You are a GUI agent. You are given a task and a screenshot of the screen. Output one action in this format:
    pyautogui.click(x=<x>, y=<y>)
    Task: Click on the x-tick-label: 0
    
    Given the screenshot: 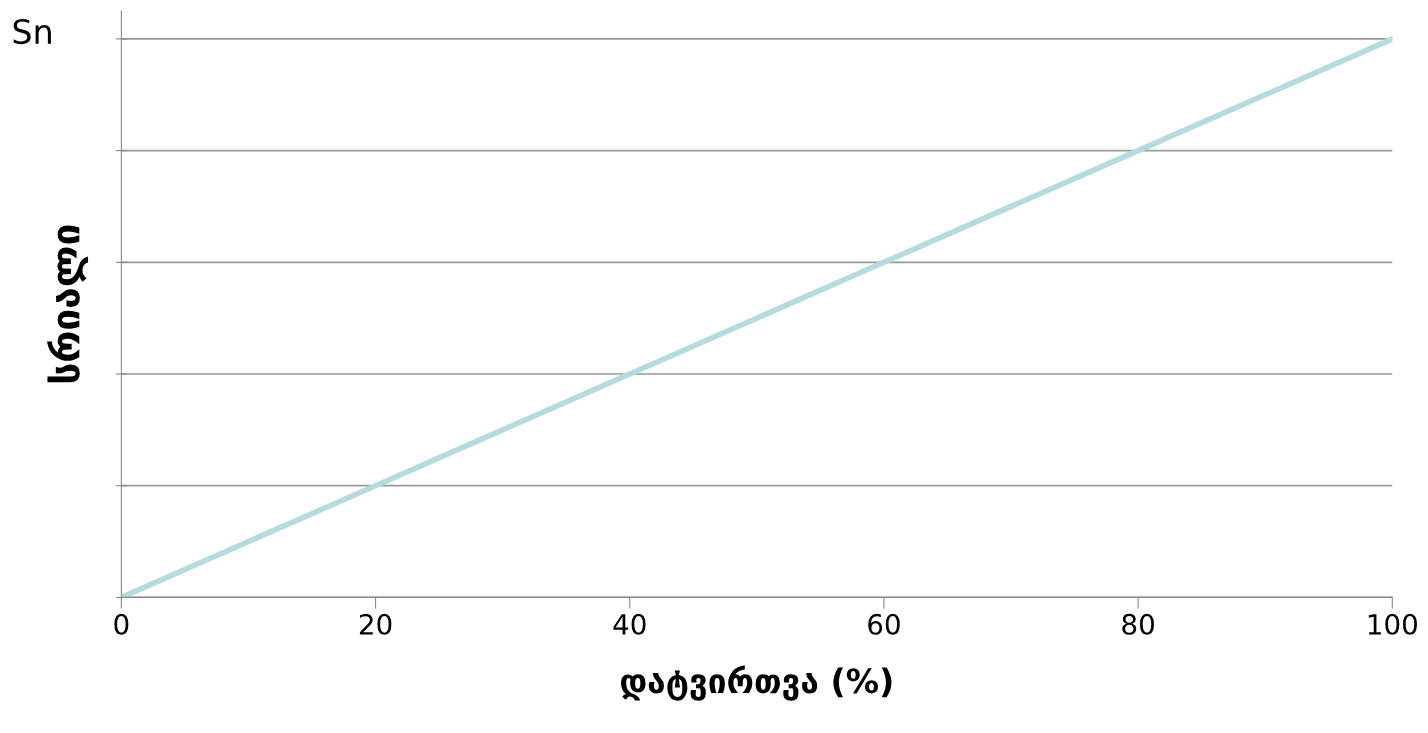 What is the action you would take?
    pyautogui.click(x=121, y=624)
    